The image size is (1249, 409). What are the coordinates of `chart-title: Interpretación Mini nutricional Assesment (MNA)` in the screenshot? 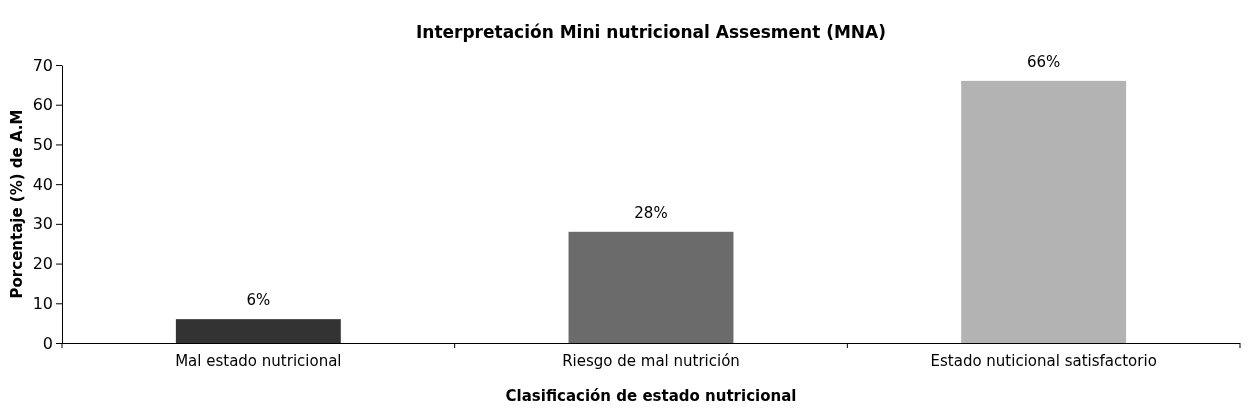 It's located at (651, 32).